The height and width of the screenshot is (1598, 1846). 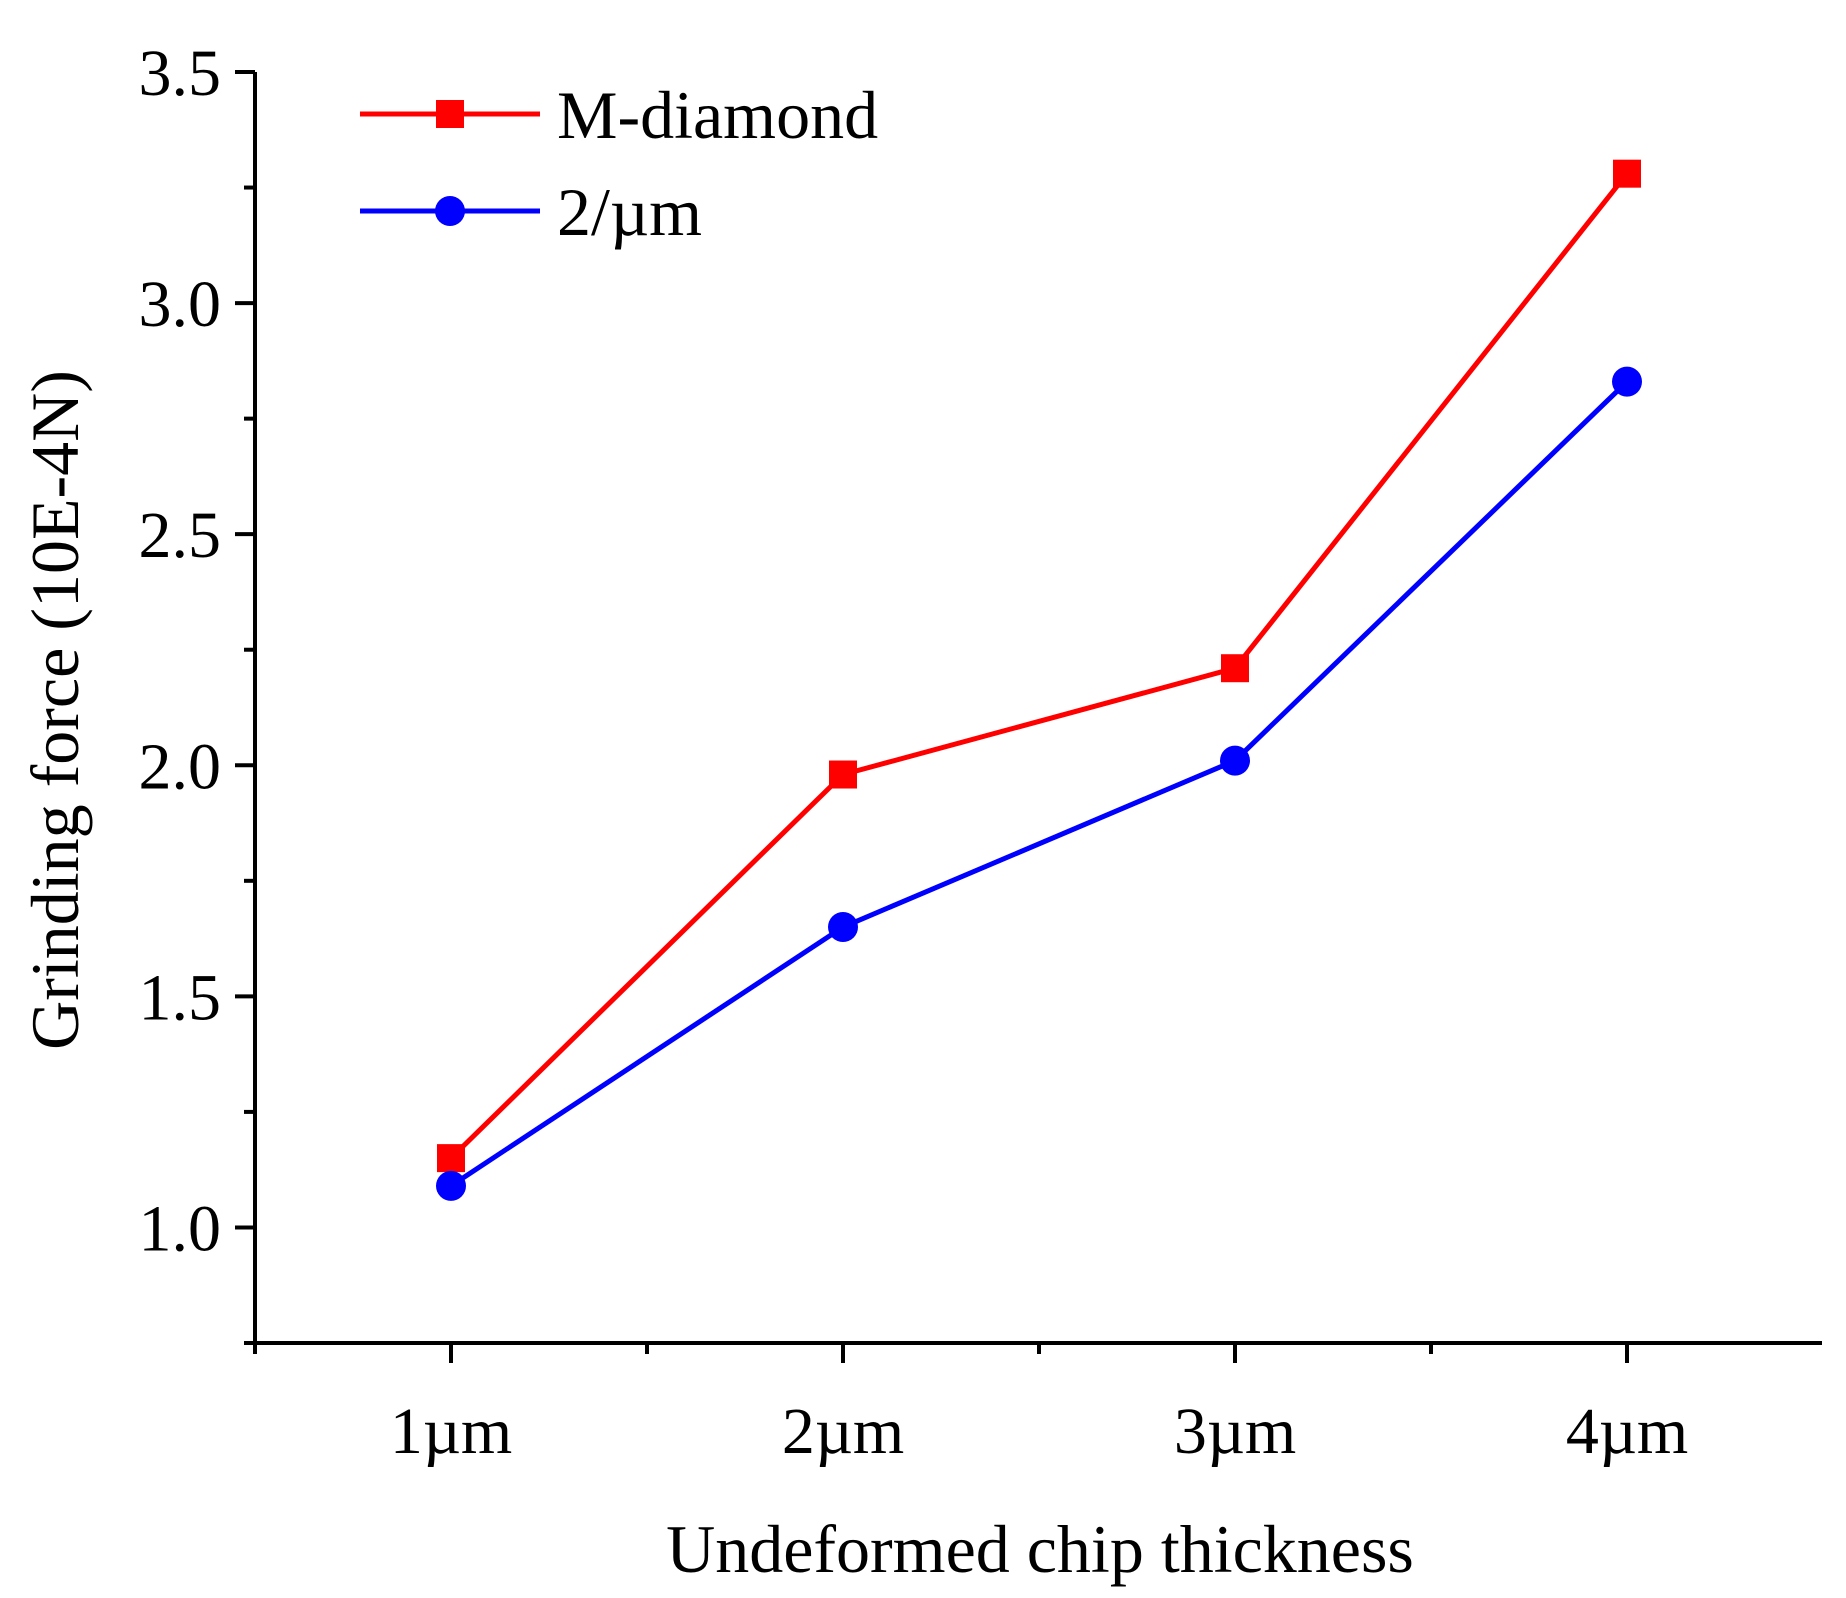 I want to click on y-tick-label: 2.0, so click(x=180, y=766).